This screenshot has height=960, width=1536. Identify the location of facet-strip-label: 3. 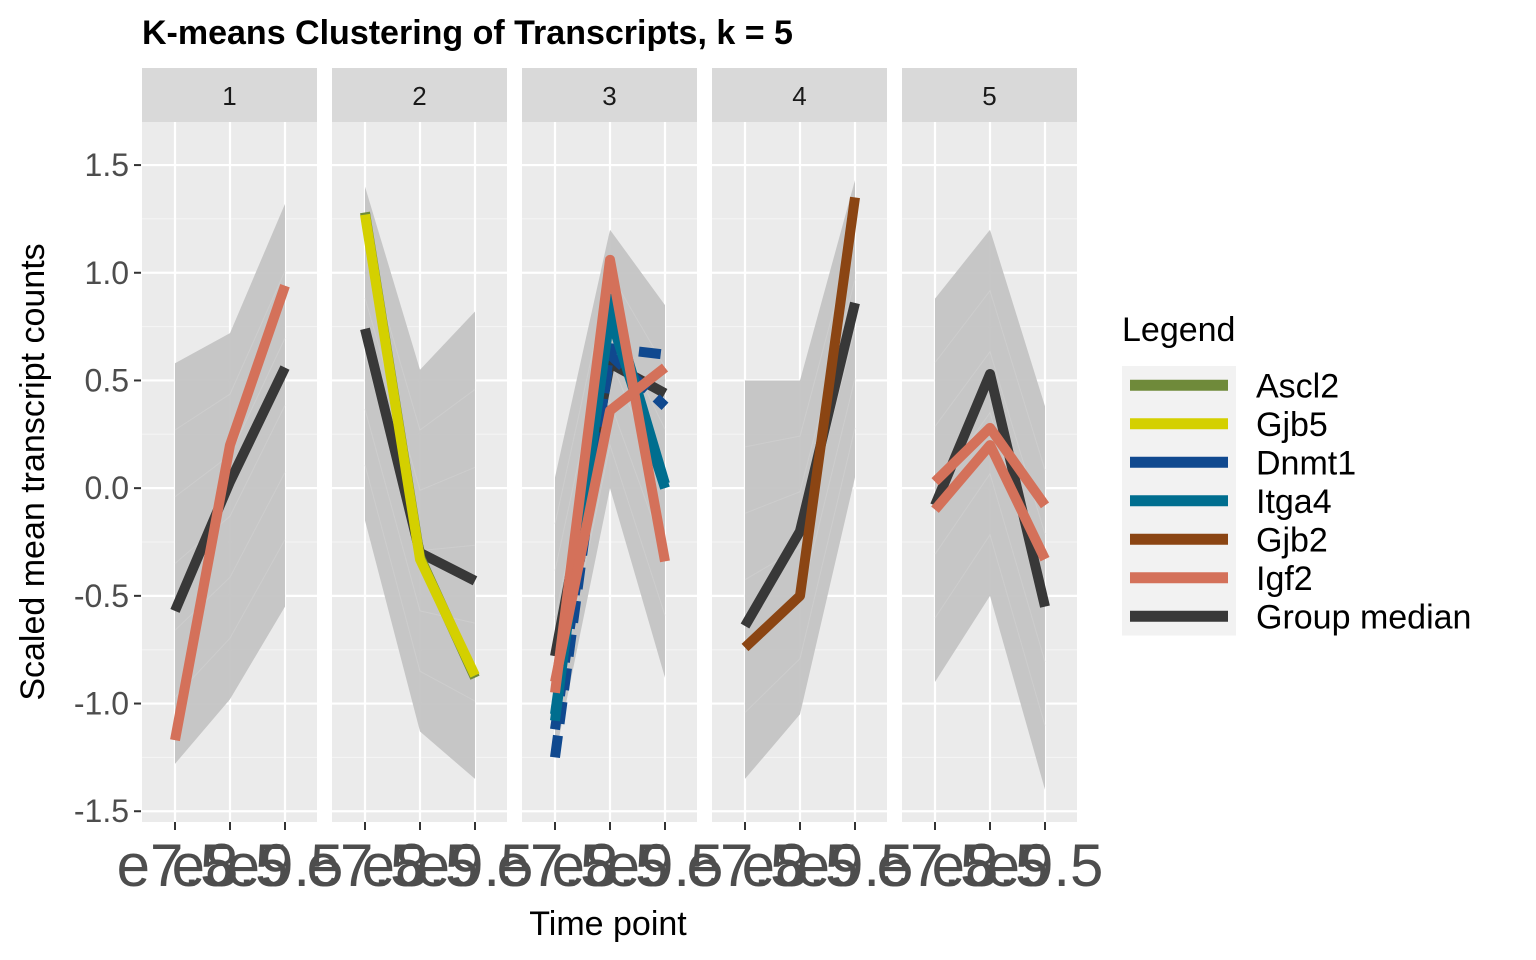
(609, 96).